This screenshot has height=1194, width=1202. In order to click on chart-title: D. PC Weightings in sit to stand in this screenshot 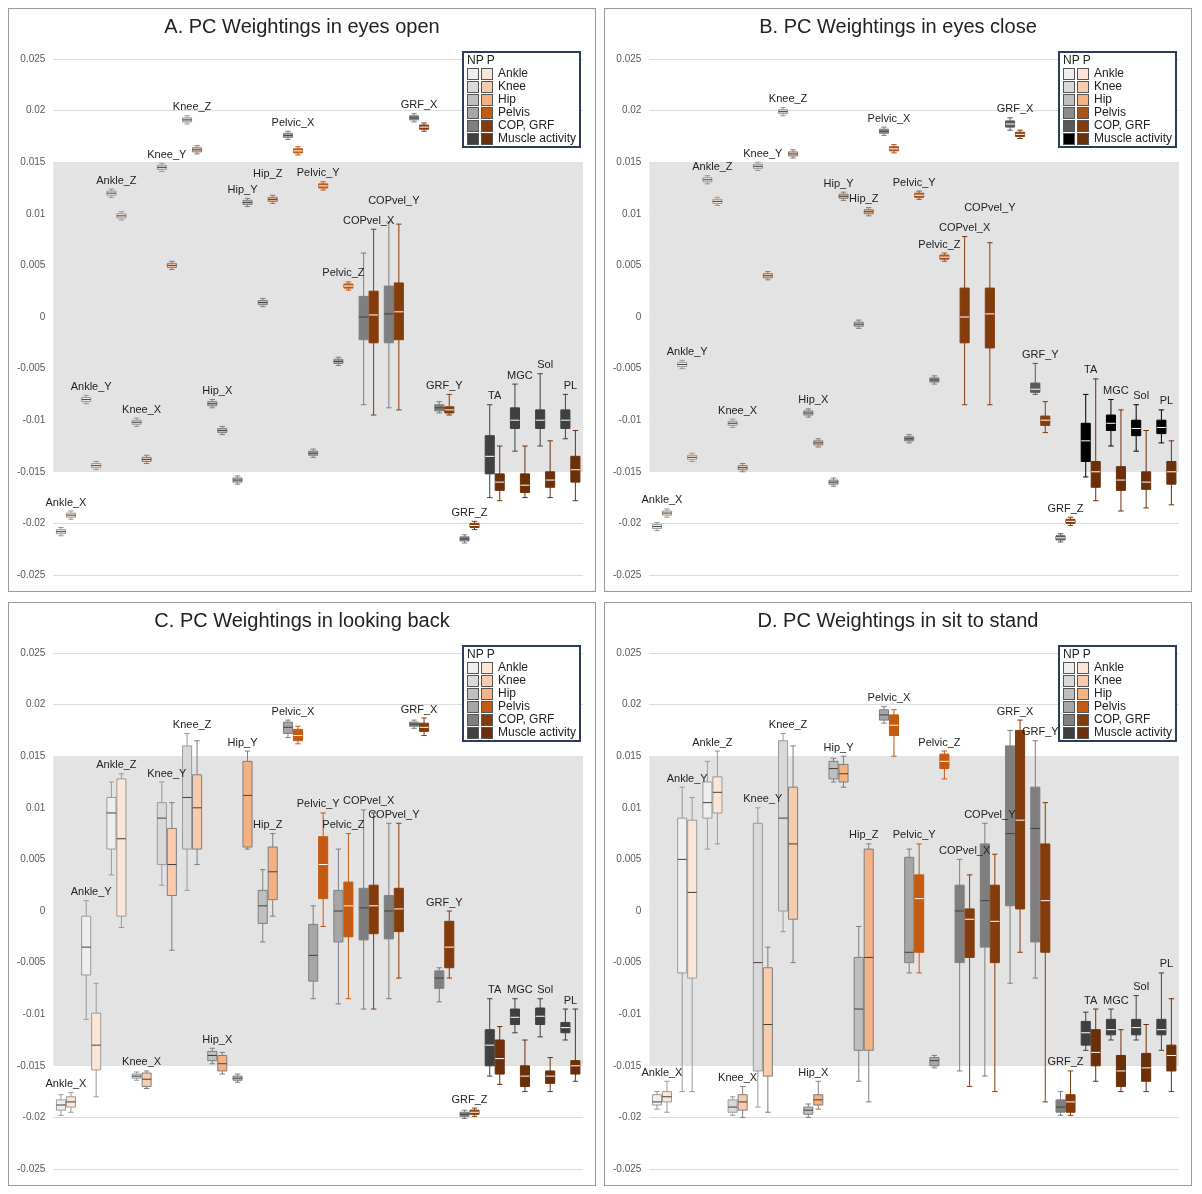, I will do `click(898, 620)`.